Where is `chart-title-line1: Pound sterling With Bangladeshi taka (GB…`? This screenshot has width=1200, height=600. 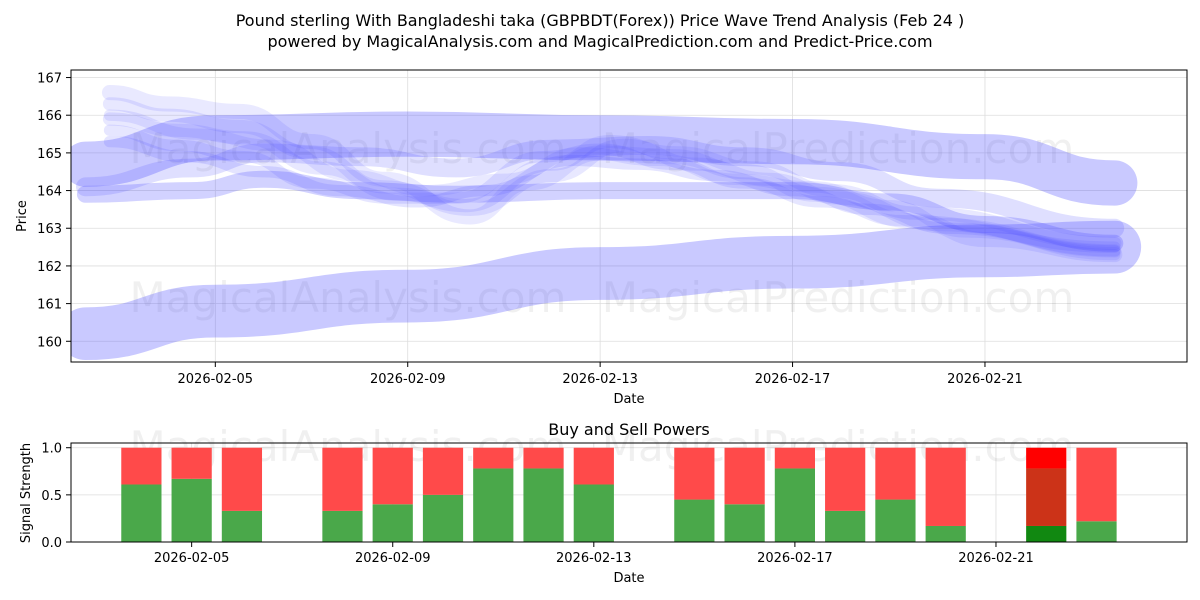 chart-title-line1: Pound sterling With Bangladeshi taka (GB… is located at coordinates (600, 20).